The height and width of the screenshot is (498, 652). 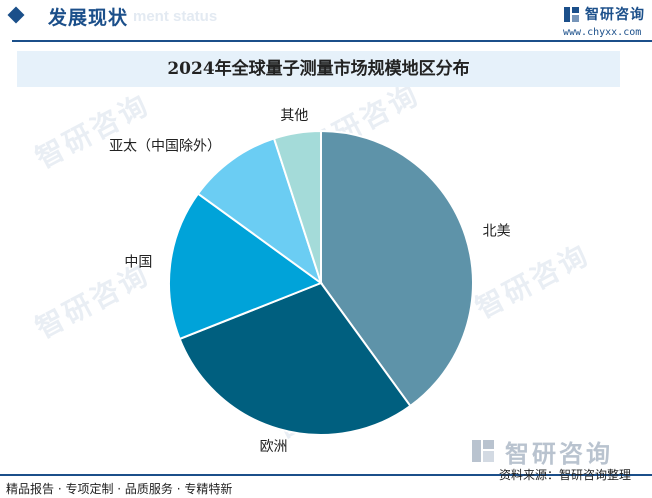 I want to click on header-divider, so click(x=332, y=41).